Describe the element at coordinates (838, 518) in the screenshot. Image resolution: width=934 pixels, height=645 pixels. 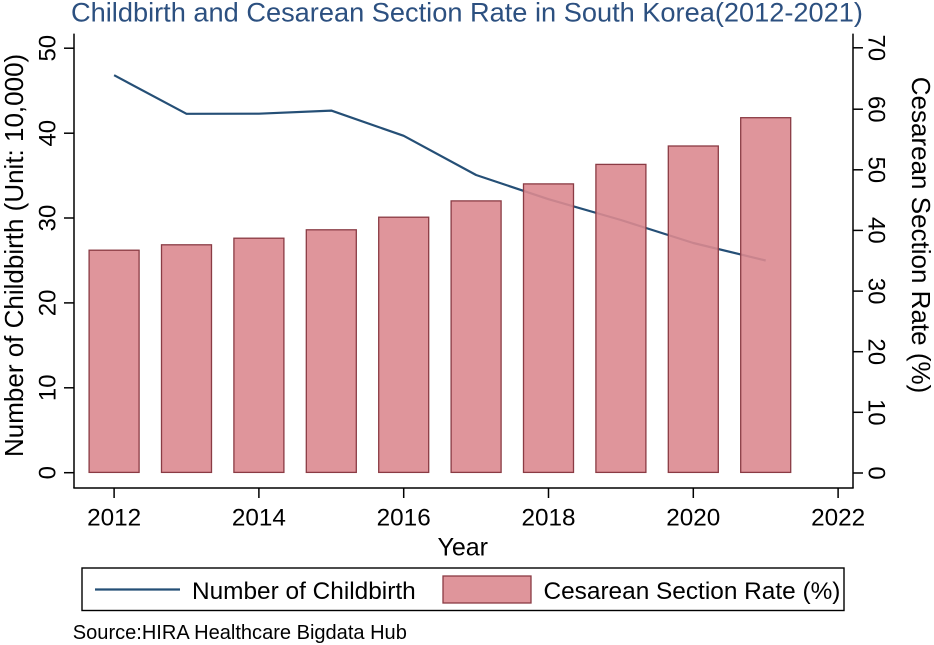
I see `svg-text: 2022` at that location.